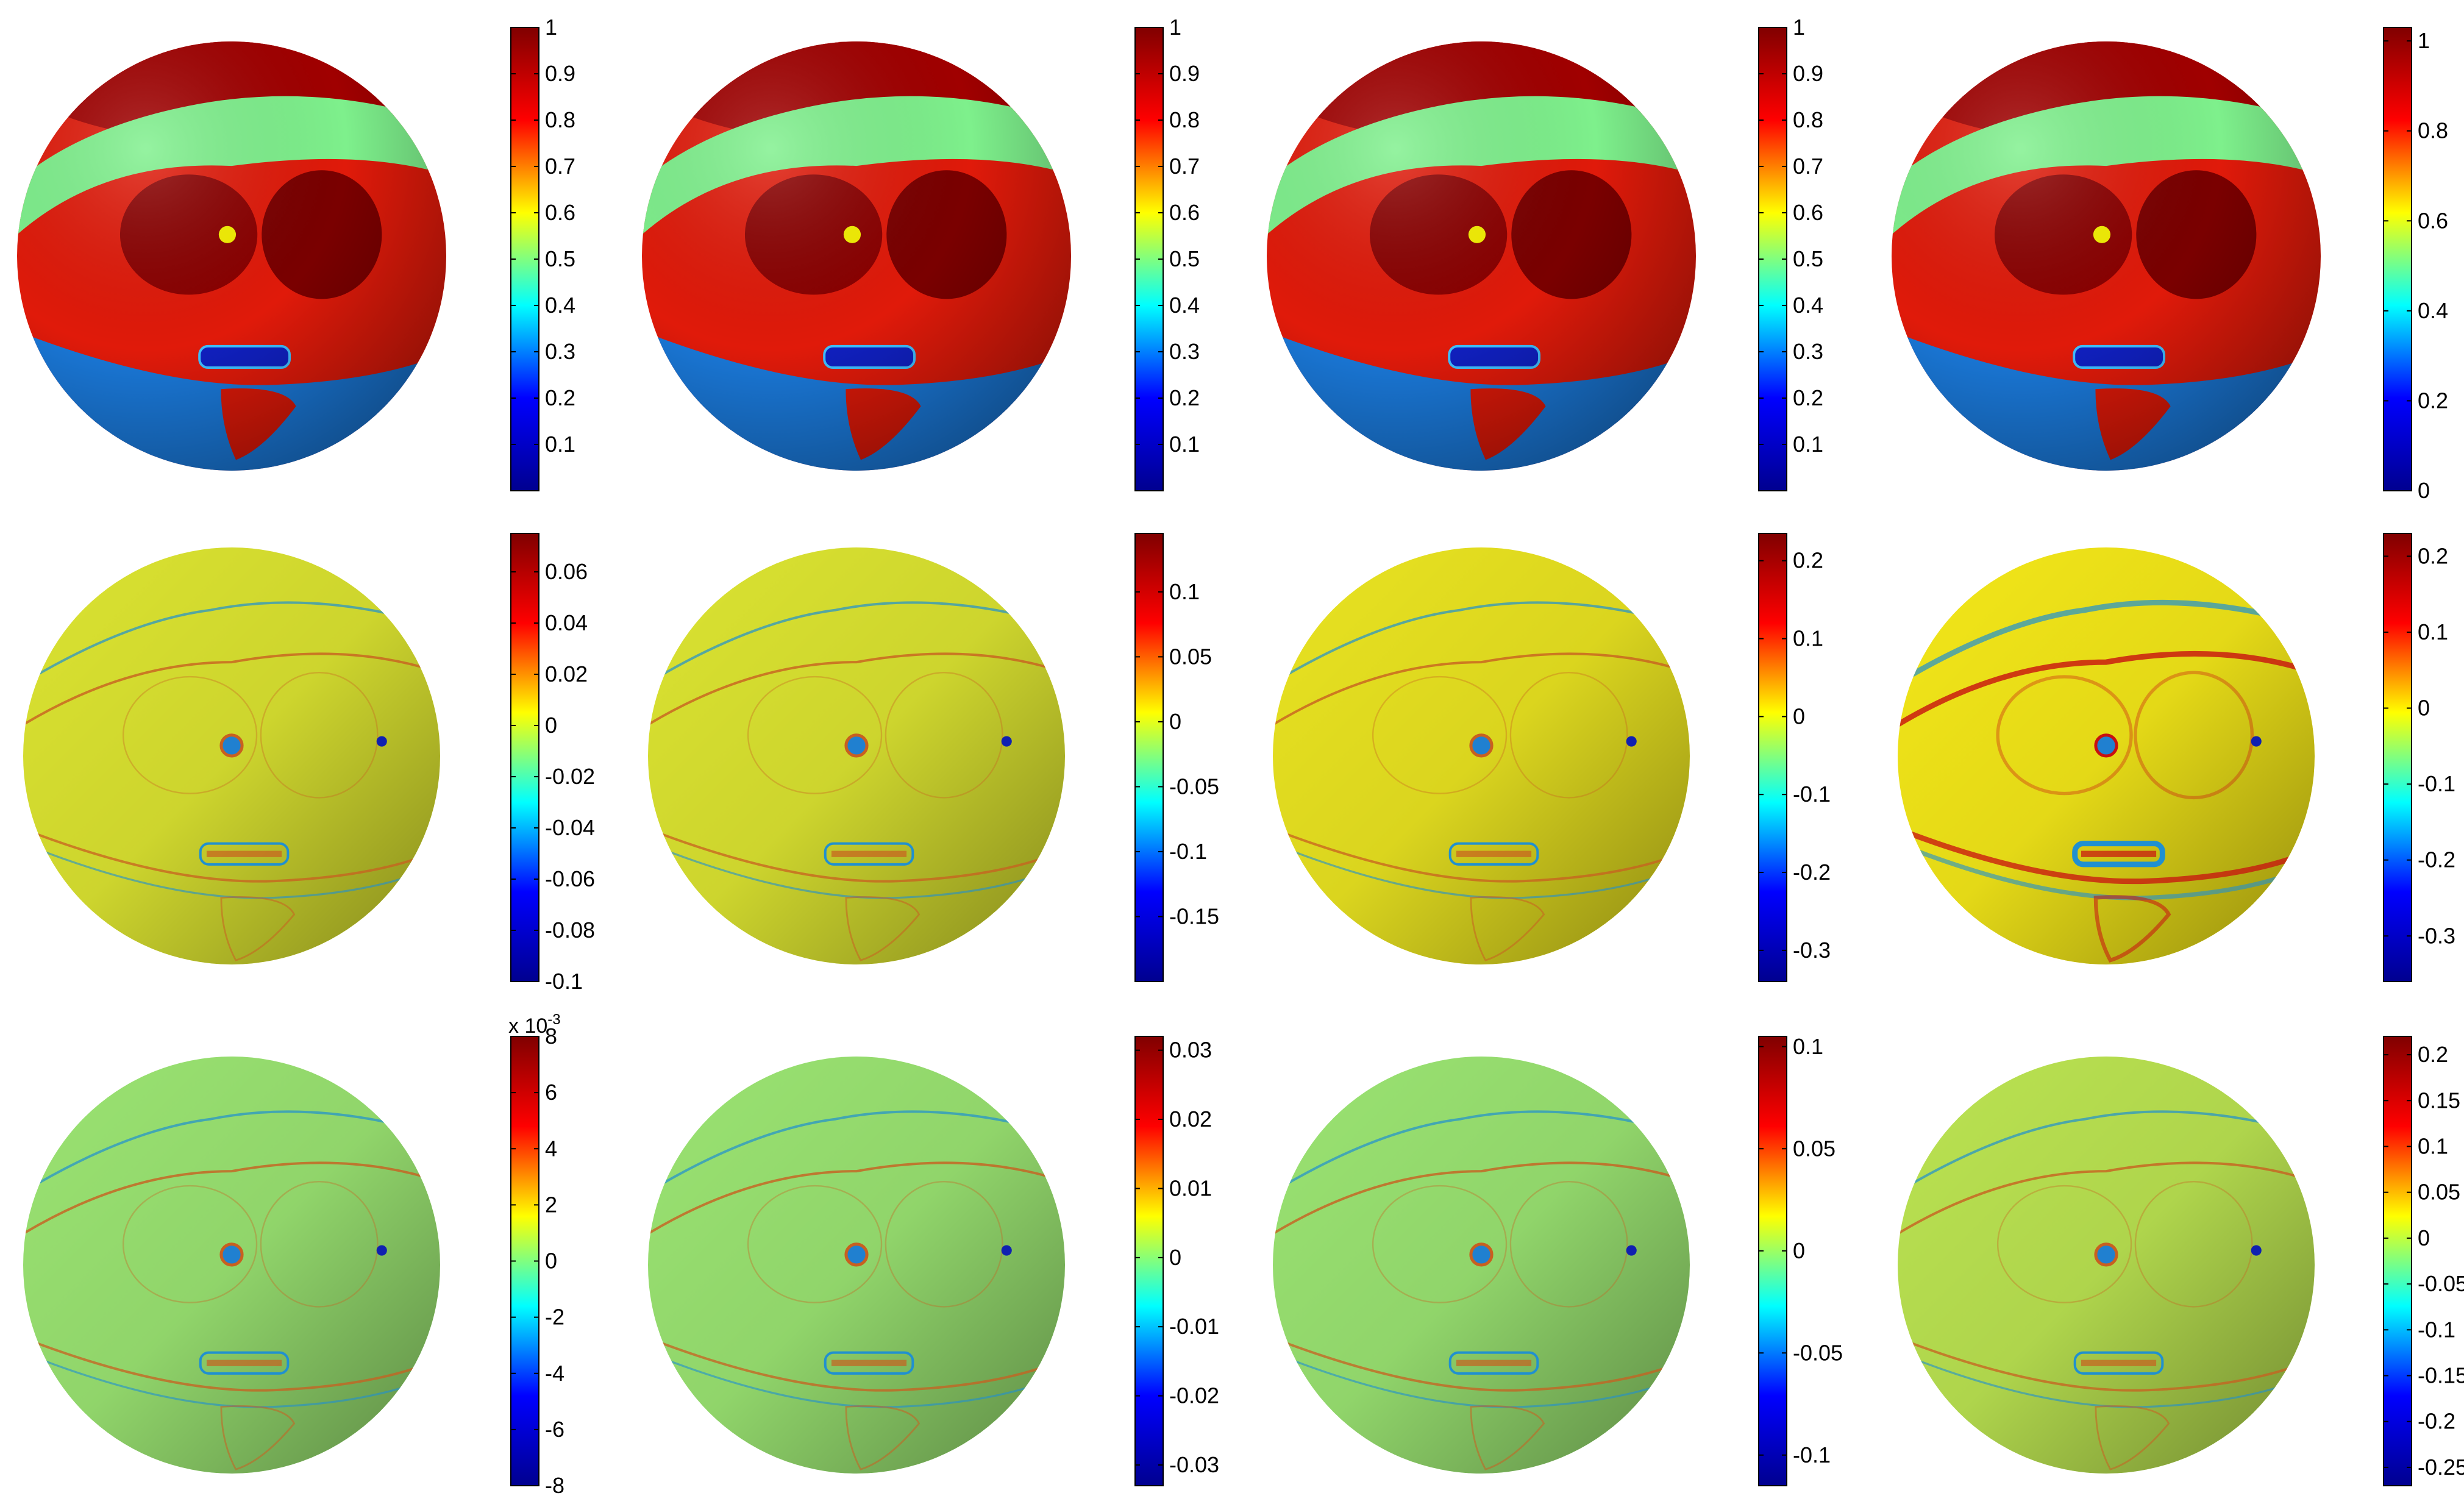 Image resolution: width=2464 pixels, height=1504 pixels. I want to click on panel-r1-c4: 0 0.2 0.4 0.6 0.8 1, so click(2170, 265).